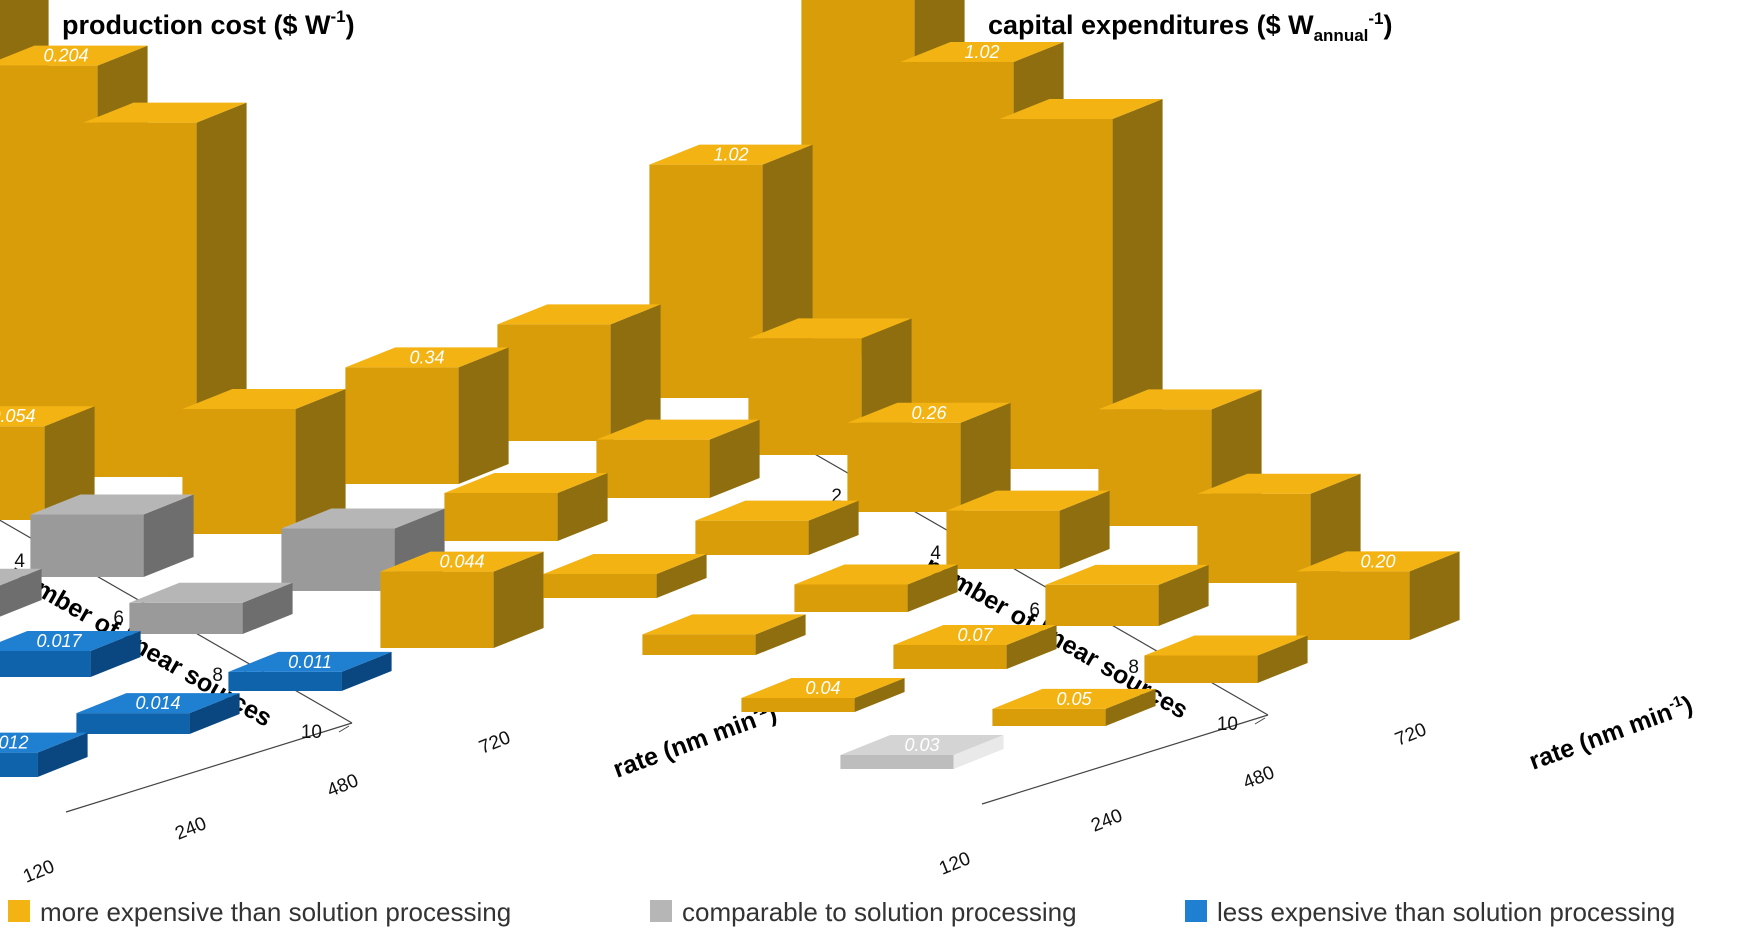 This screenshot has width=1755, height=937. Describe the element at coordinates (426, 357) in the screenshot. I see `bar-value-label: 0.34` at that location.